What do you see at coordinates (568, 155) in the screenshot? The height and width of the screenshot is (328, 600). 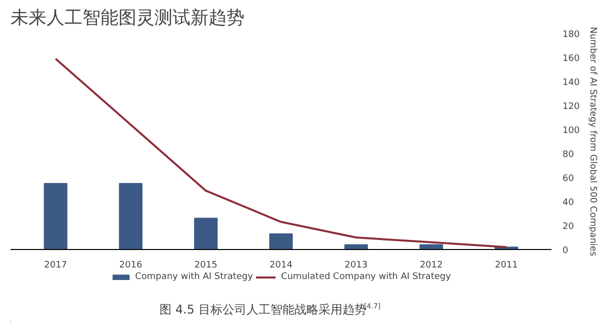 I see `y-tick-label: 80` at bounding box center [568, 155].